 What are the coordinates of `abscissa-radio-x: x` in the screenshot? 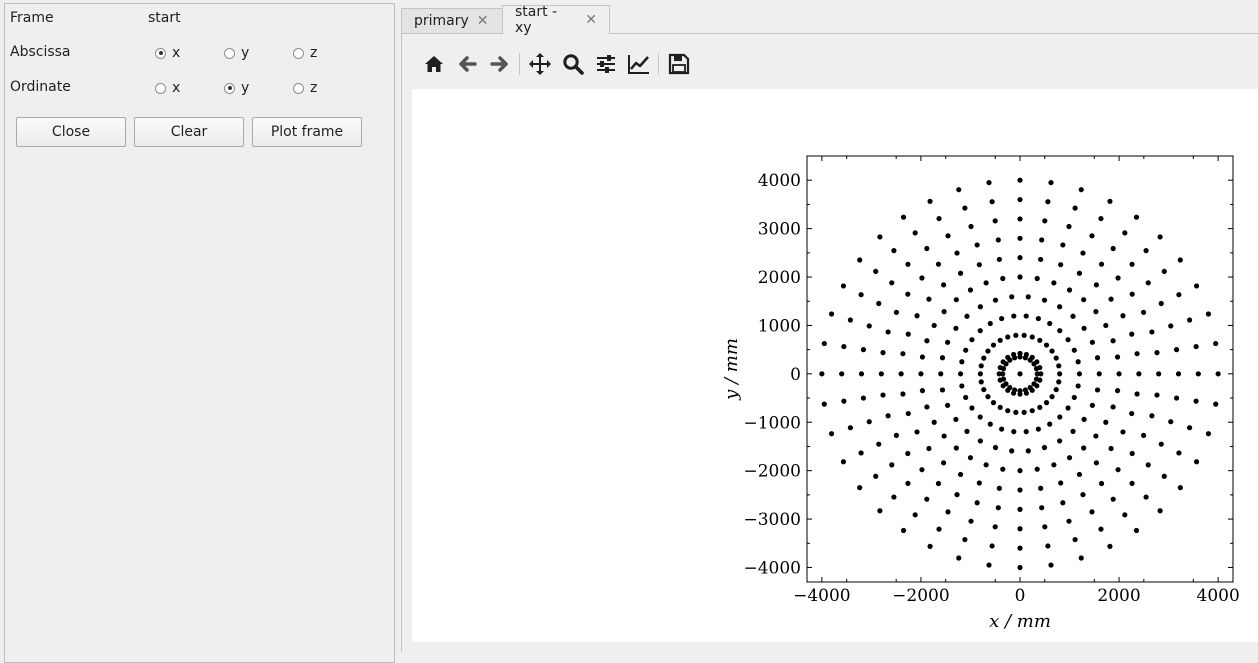 It's located at (167, 53).